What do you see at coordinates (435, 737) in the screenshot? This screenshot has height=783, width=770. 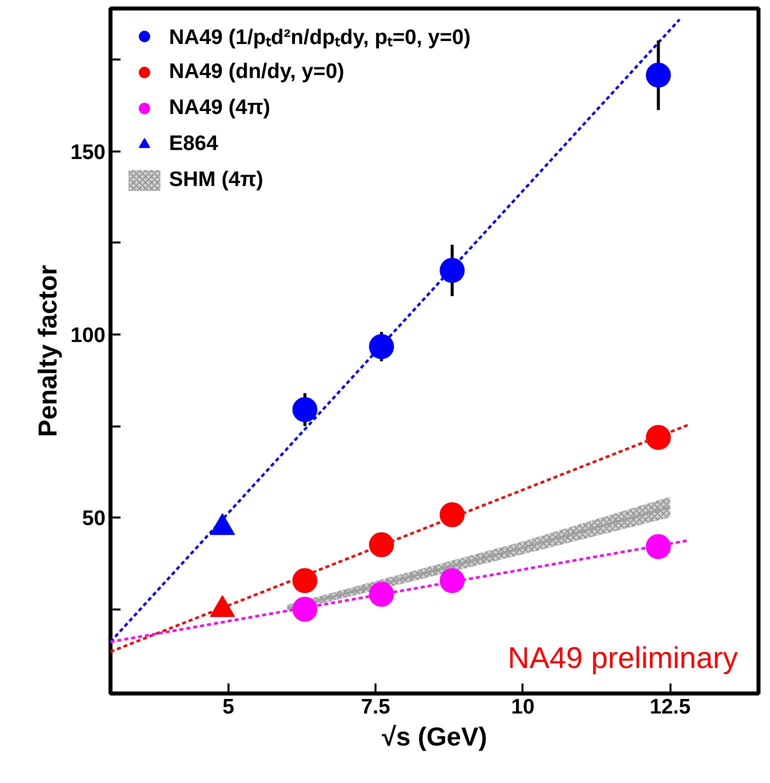 I see `x-axis-title: √s (GeV)` at bounding box center [435, 737].